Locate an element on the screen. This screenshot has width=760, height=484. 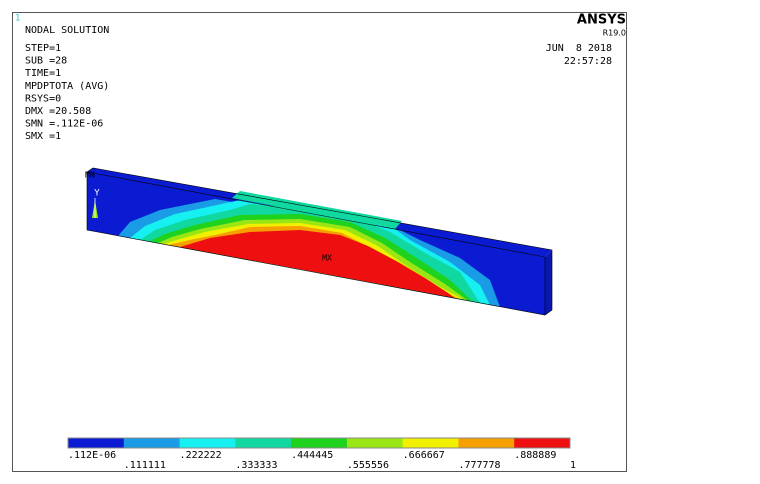
legend-label: .666667 is located at coordinates (424, 455).